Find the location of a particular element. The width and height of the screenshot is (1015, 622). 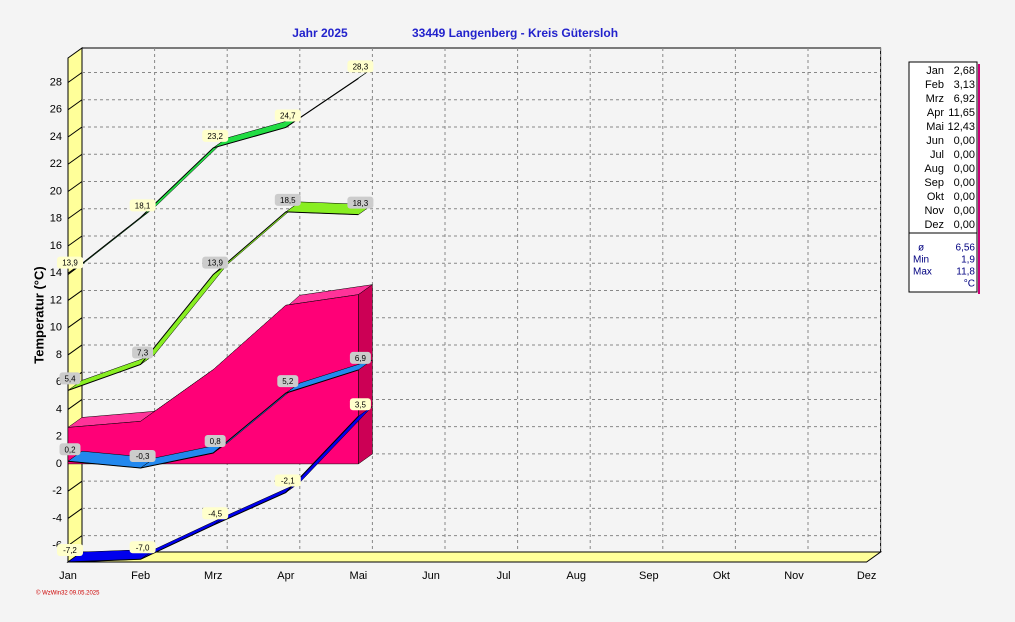

data-label: 5,4 is located at coordinates (70, 378).